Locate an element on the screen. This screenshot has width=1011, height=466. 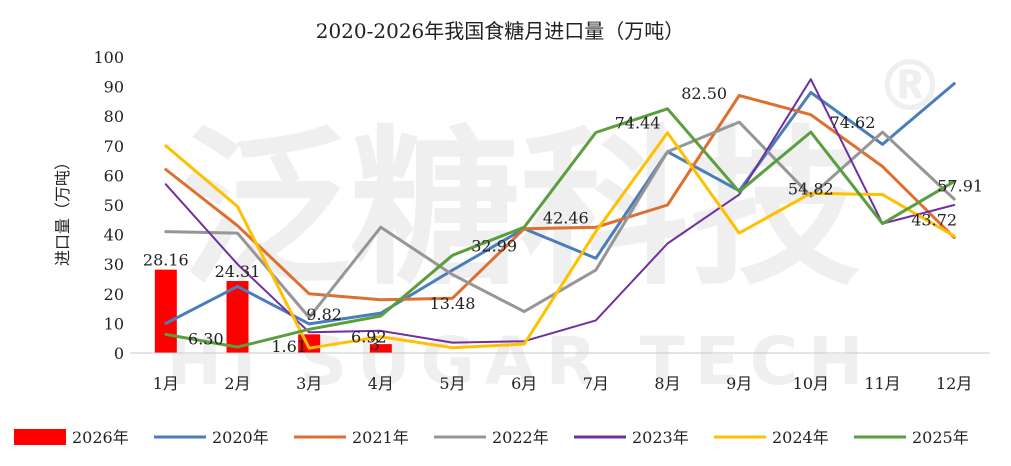
x-tick-label: 9月 is located at coordinates (739, 383).